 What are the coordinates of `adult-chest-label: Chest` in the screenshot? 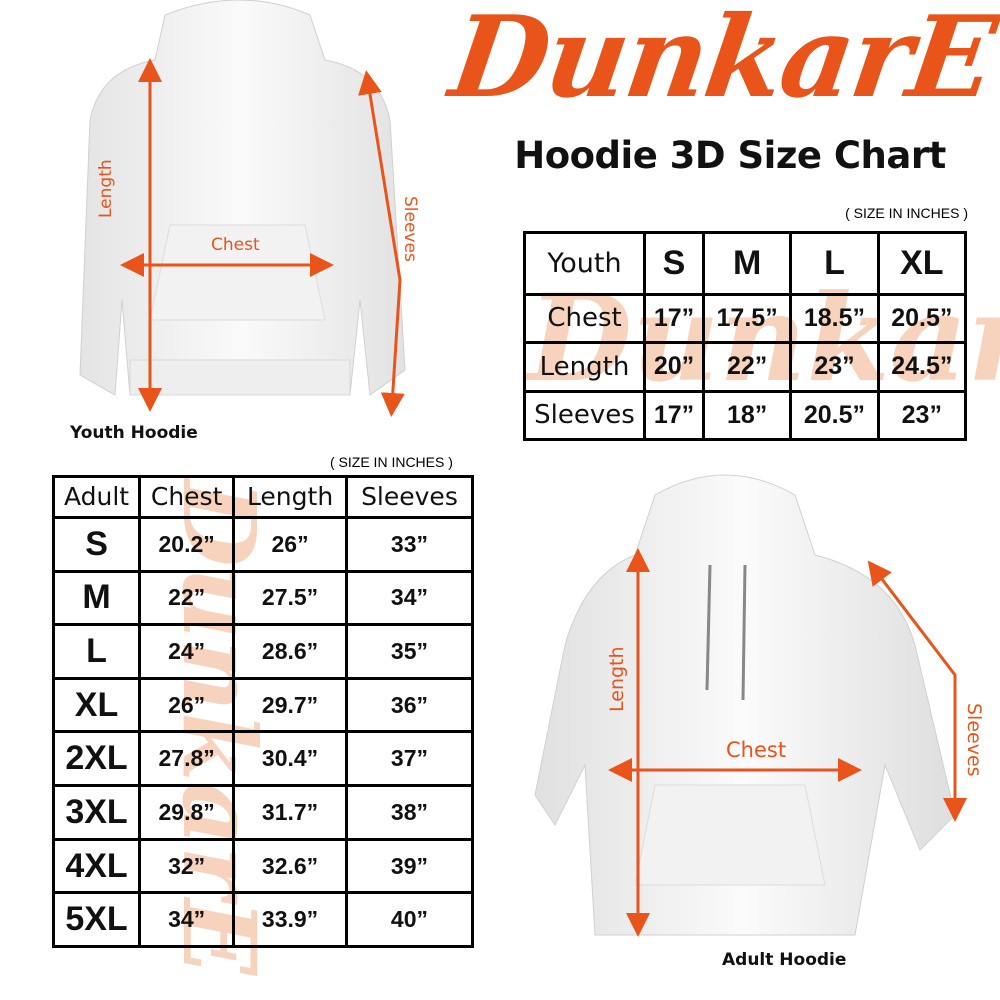 It's located at (756, 750).